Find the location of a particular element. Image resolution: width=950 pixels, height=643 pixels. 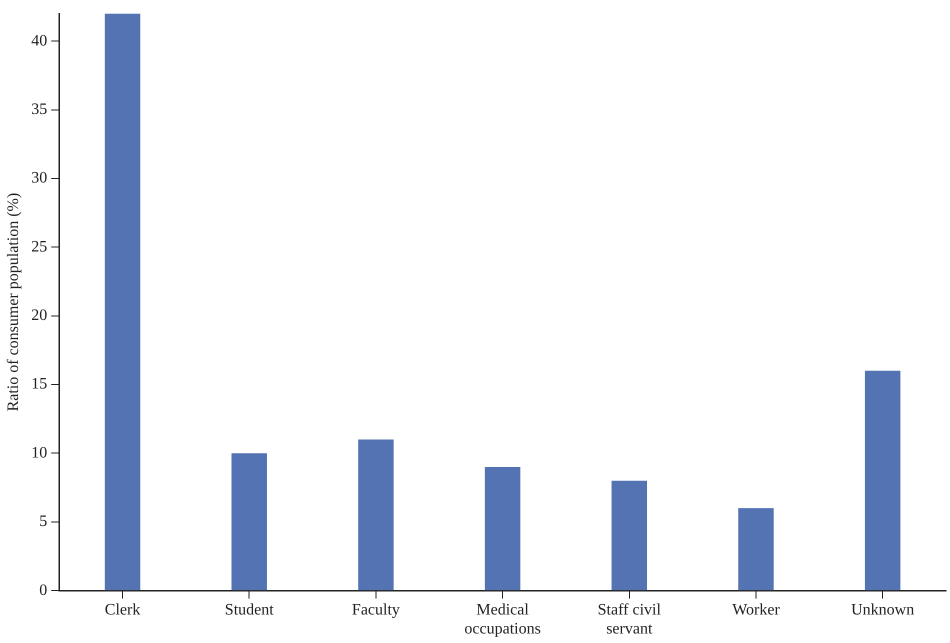

y-tick-label: 10 is located at coordinates (39, 453).